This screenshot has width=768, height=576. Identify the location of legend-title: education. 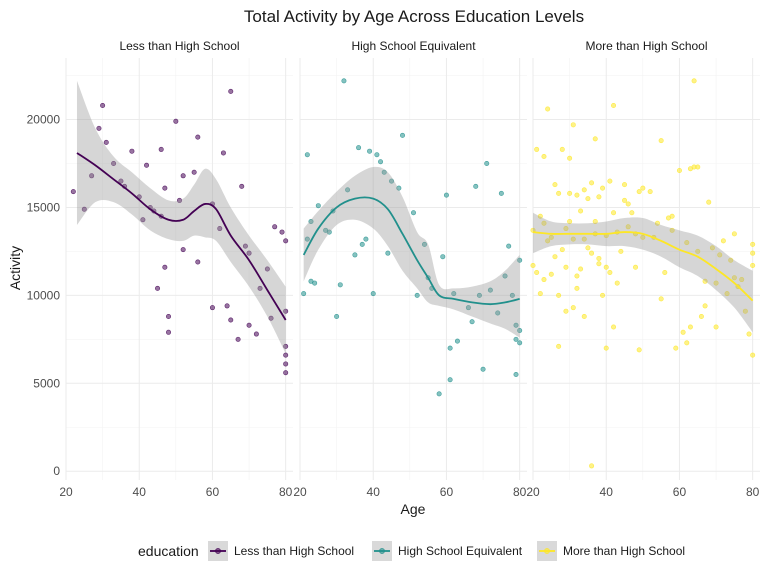
(168, 551).